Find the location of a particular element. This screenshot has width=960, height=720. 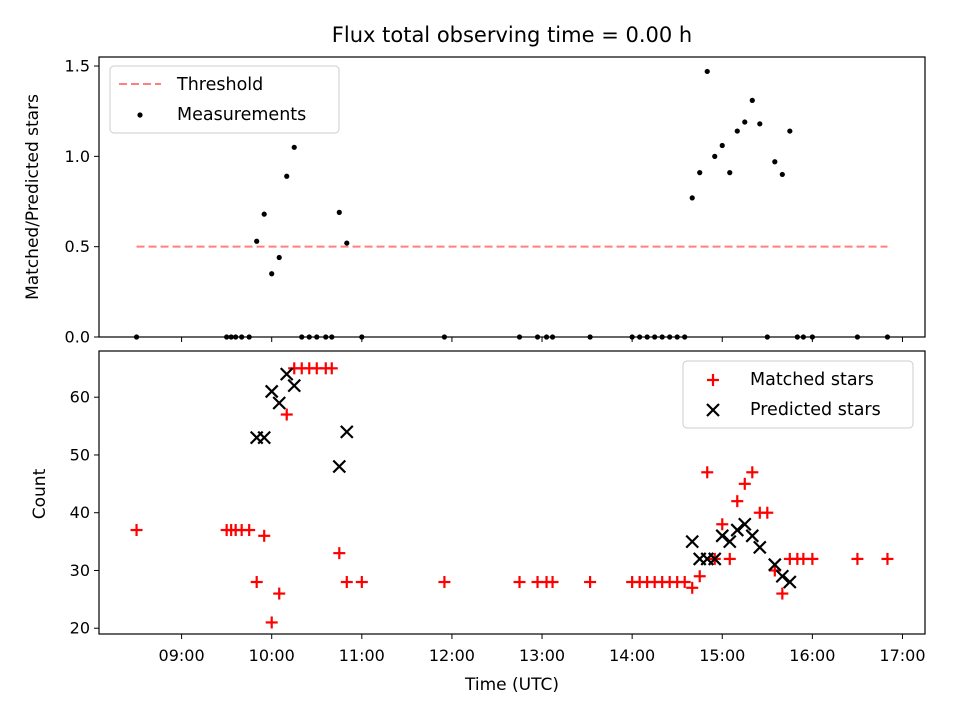

x-tick-label: 16:00 is located at coordinates (812, 655).